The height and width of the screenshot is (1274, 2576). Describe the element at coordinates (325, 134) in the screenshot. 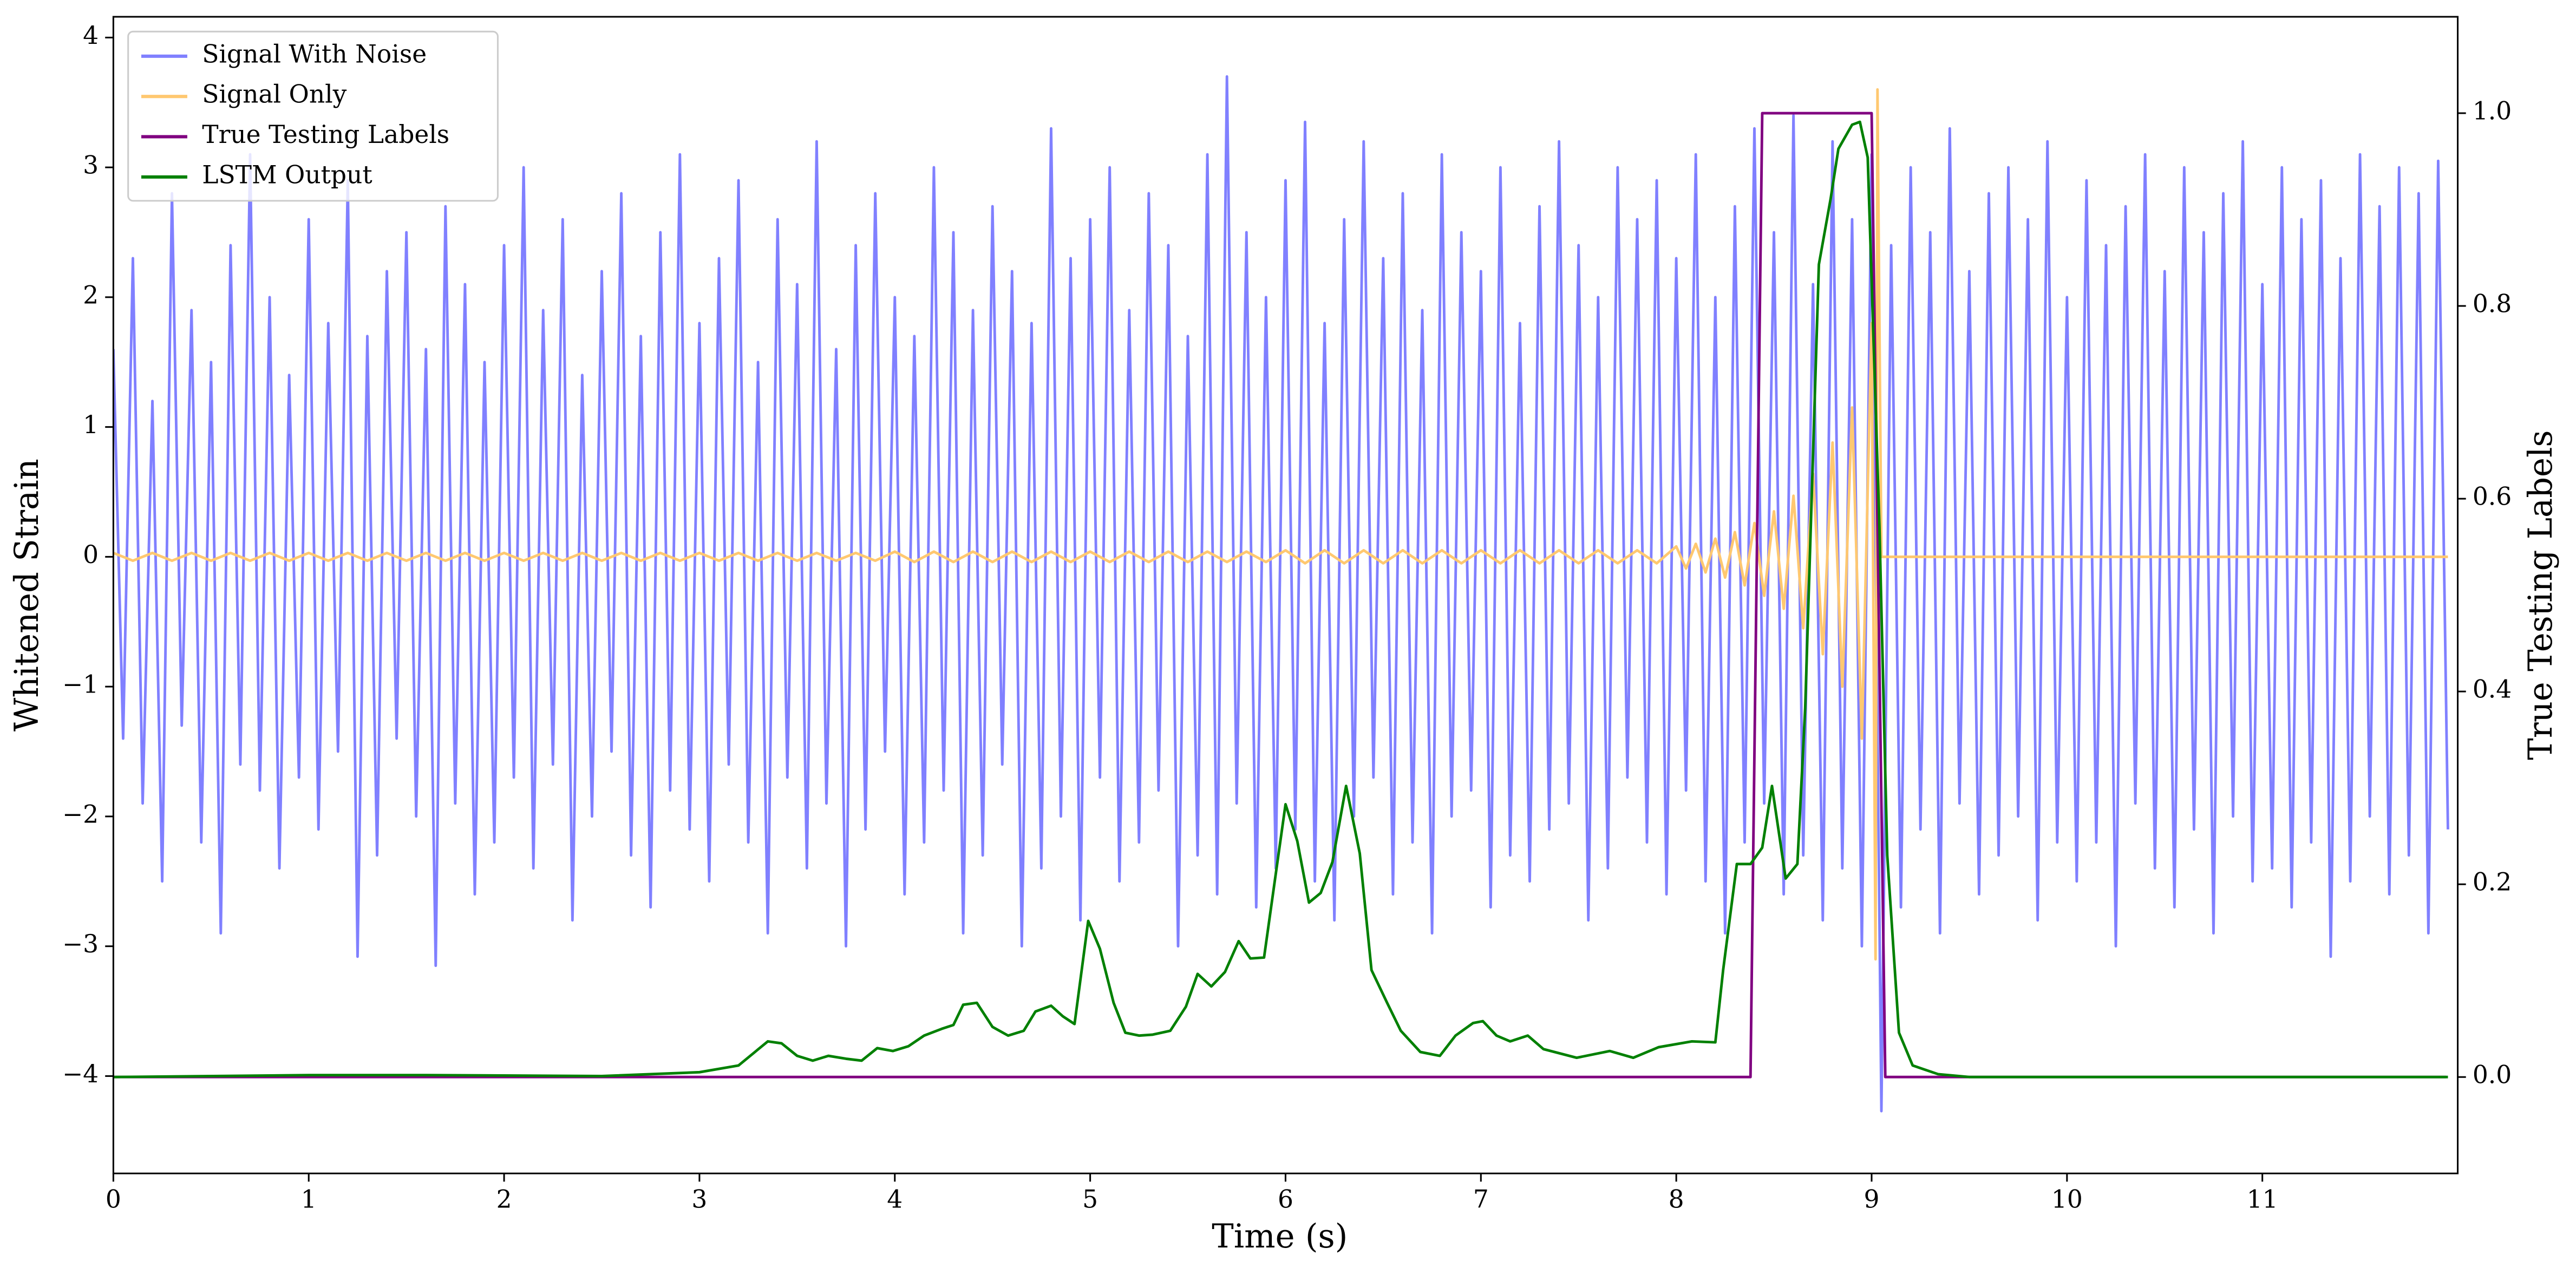

I see `legend-label: True Testing Labels` at that location.